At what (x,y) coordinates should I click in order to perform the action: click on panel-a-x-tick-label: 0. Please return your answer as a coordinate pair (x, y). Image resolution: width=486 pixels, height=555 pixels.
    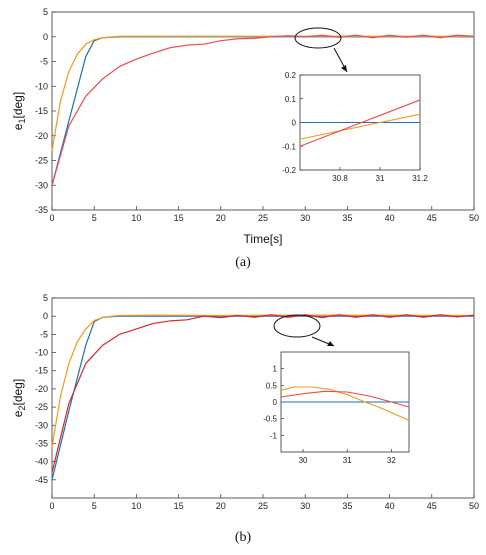
    Looking at the image, I should click on (51, 218).